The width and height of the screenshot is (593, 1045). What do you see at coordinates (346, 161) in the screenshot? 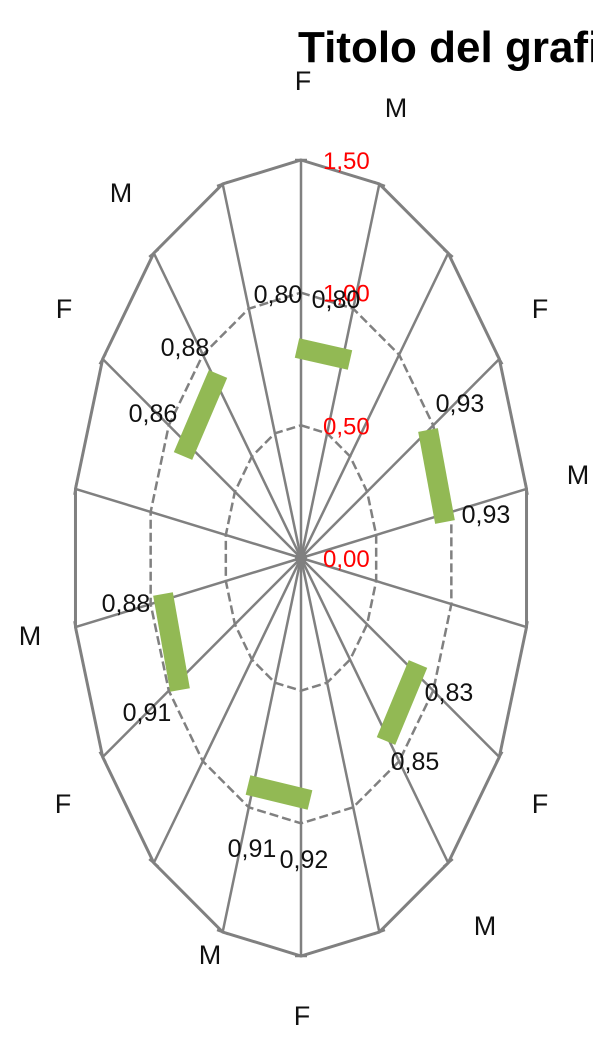
I see `radial-tick-label: 1,50` at bounding box center [346, 161].